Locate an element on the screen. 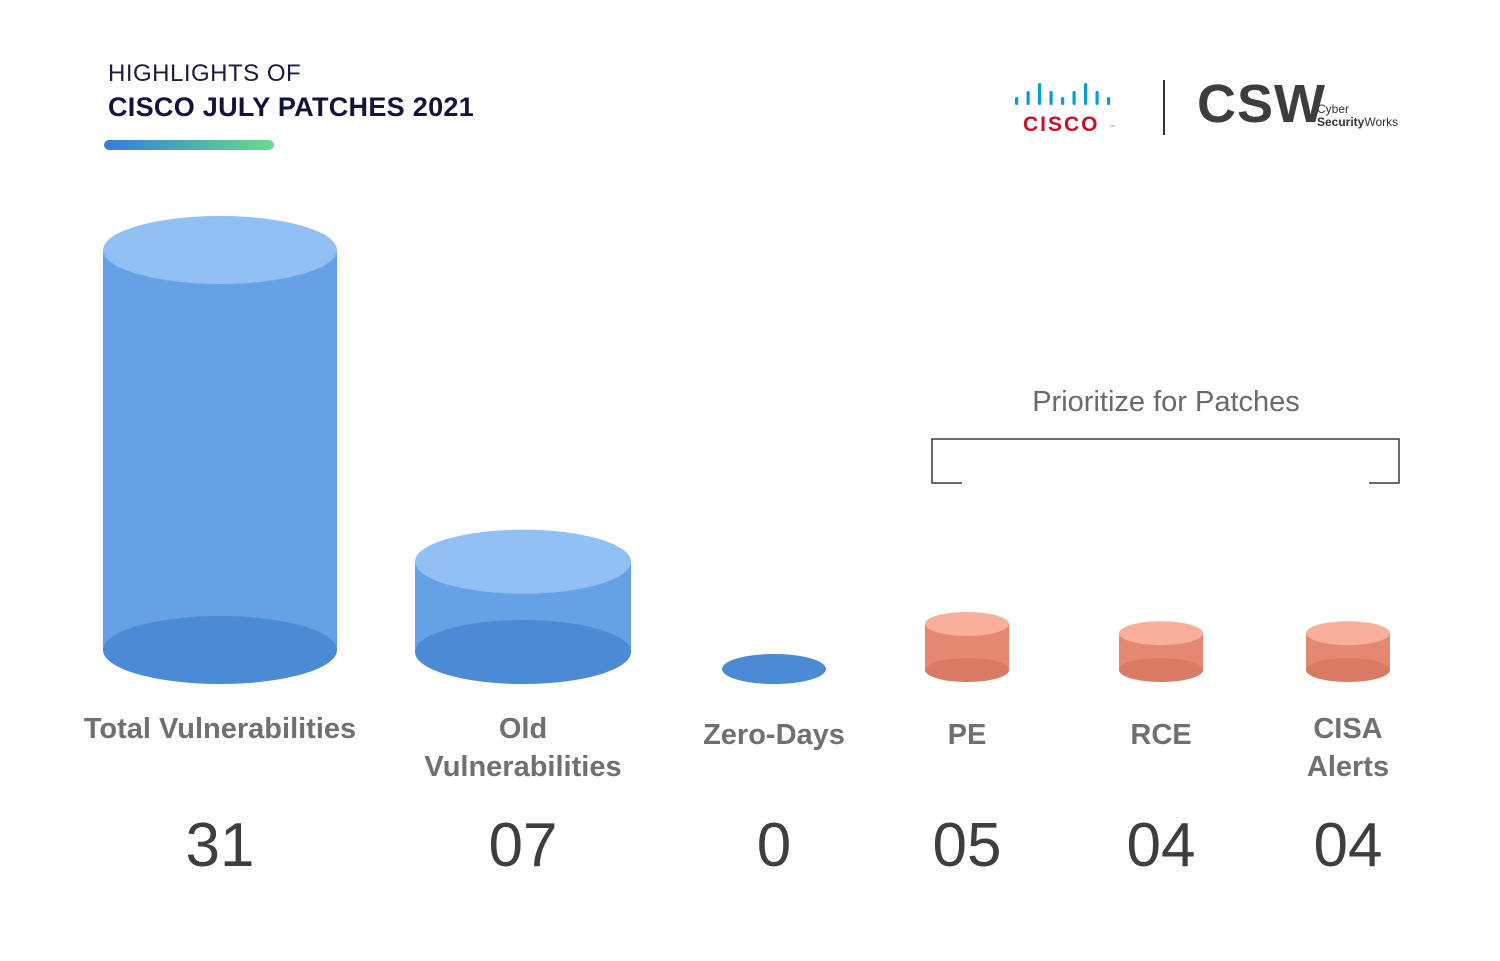 This screenshot has height=961, width=1500. value-label: 05 is located at coordinates (967, 845).